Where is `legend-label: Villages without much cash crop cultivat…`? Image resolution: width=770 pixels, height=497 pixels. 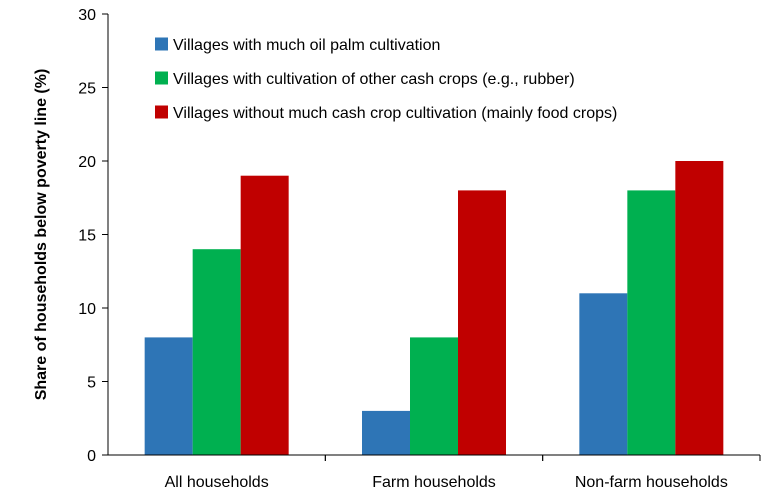 legend-label: Villages without much cash crop cultivat… is located at coordinates (395, 113).